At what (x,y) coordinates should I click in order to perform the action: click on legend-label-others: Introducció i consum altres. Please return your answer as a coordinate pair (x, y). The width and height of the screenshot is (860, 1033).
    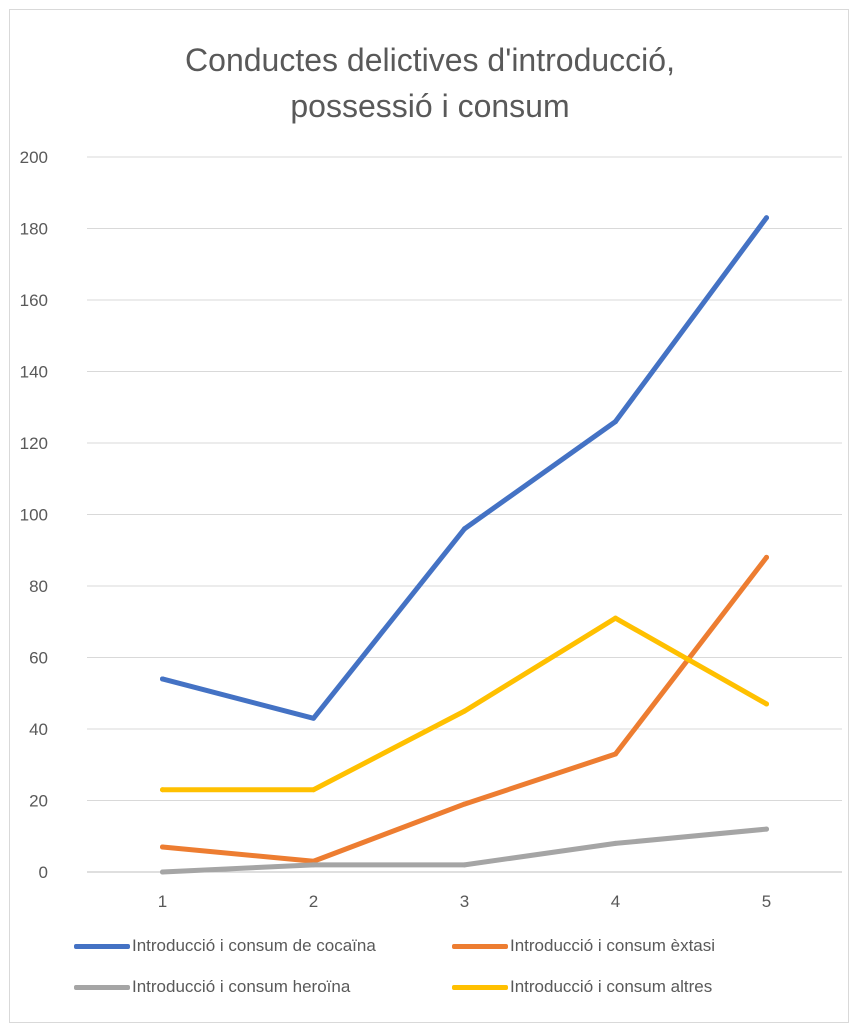
    Looking at the image, I should click on (611, 986).